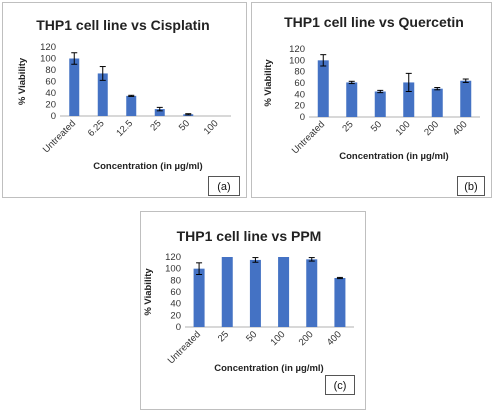  I want to click on chart-title: THP1 cell line vs Quercetin, so click(374, 22).